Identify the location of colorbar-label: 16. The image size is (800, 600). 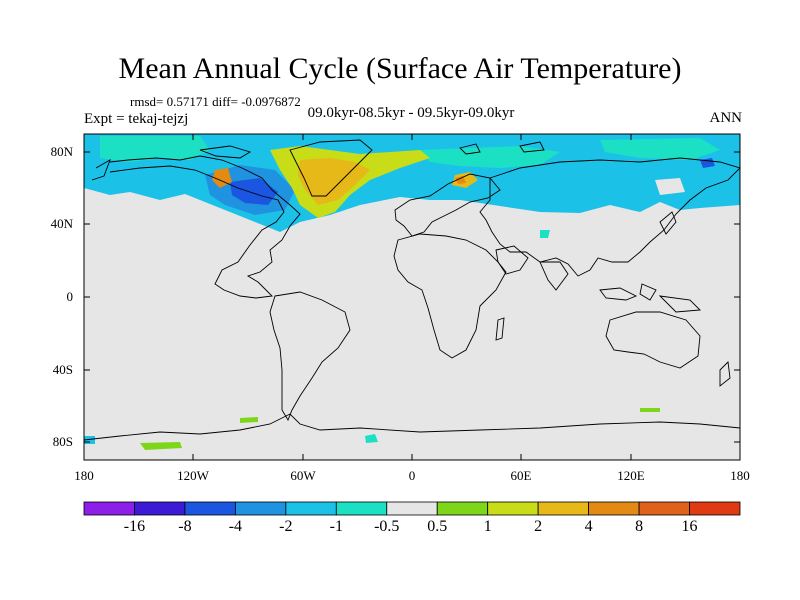
(689, 526).